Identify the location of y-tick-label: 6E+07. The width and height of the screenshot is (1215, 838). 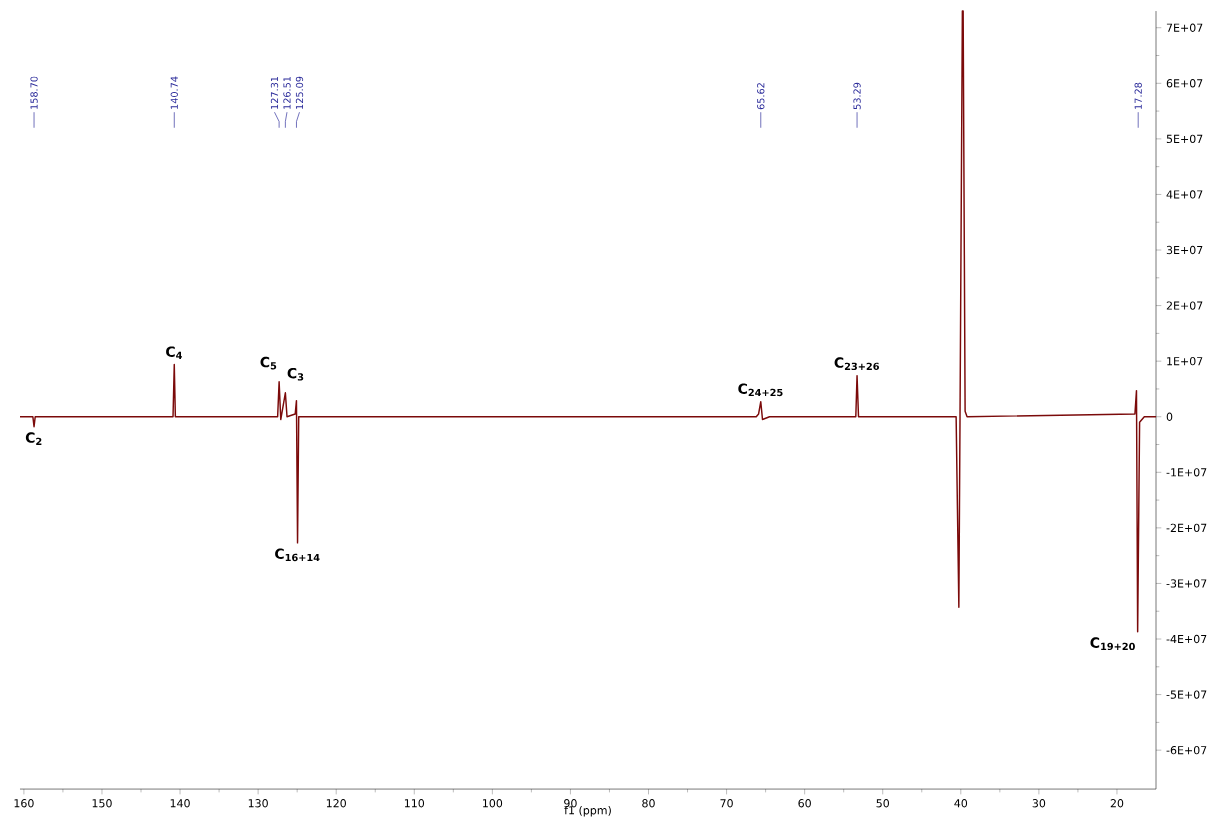
(1184, 83).